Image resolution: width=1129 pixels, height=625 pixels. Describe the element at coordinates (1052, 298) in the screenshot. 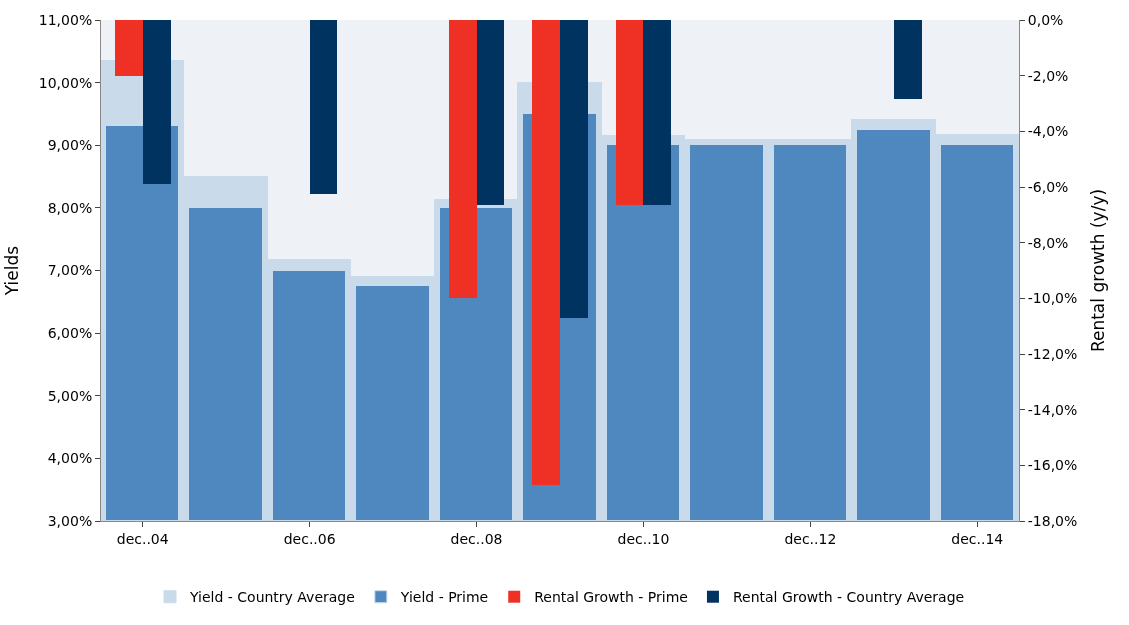

I see `y2-tick-label: -10,0%` at that location.